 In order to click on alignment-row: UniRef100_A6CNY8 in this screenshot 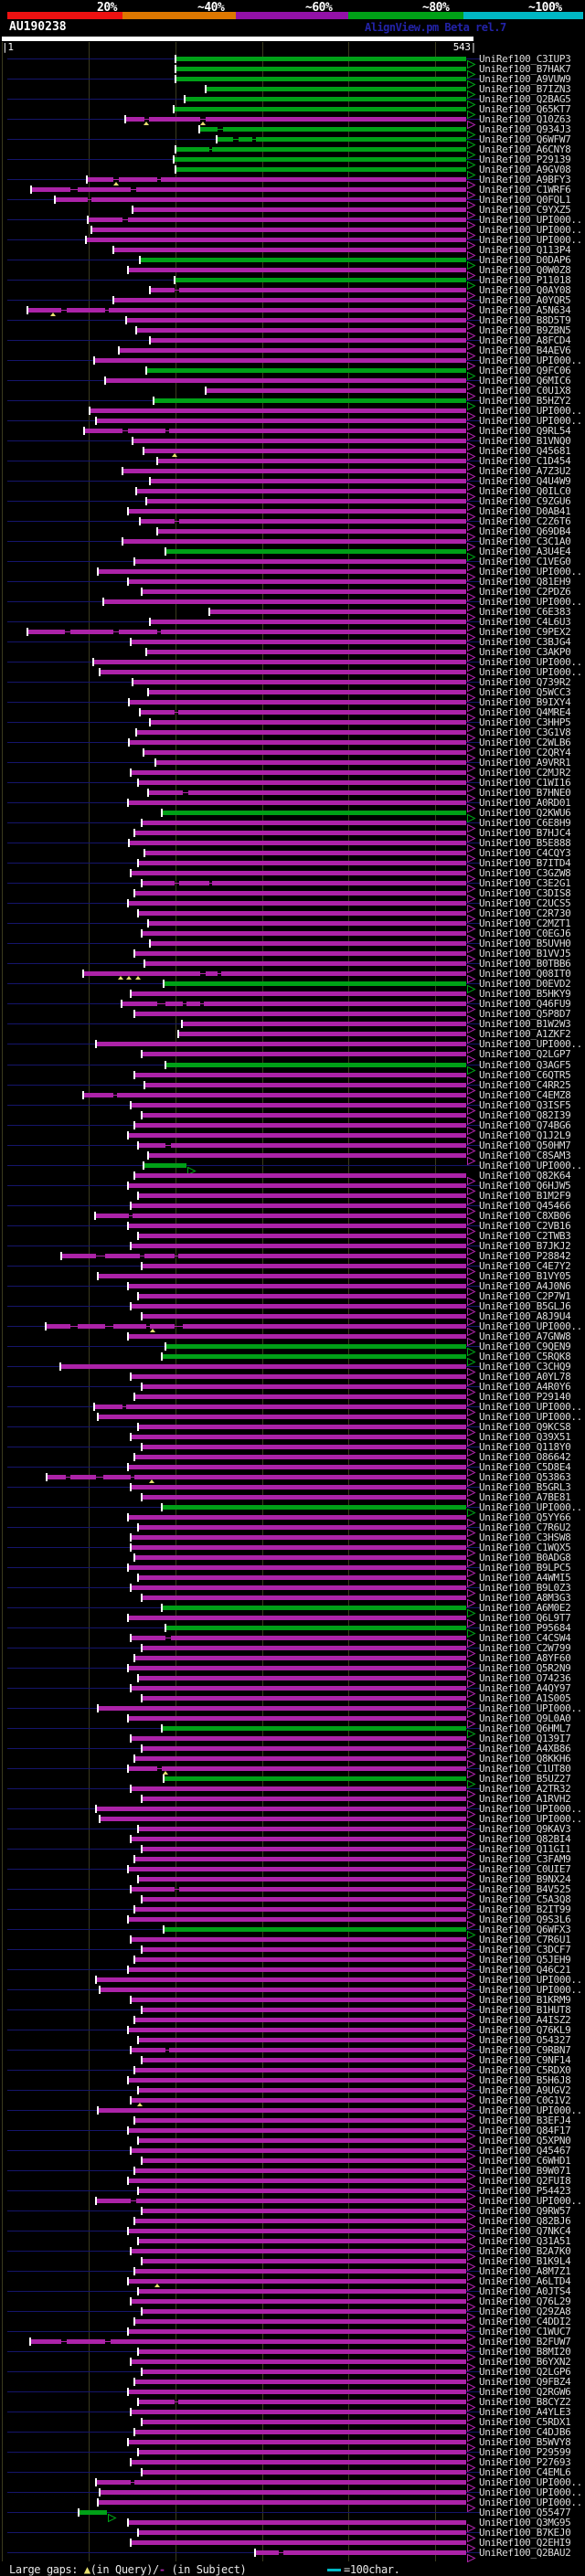, I will do `click(293, 152)`.